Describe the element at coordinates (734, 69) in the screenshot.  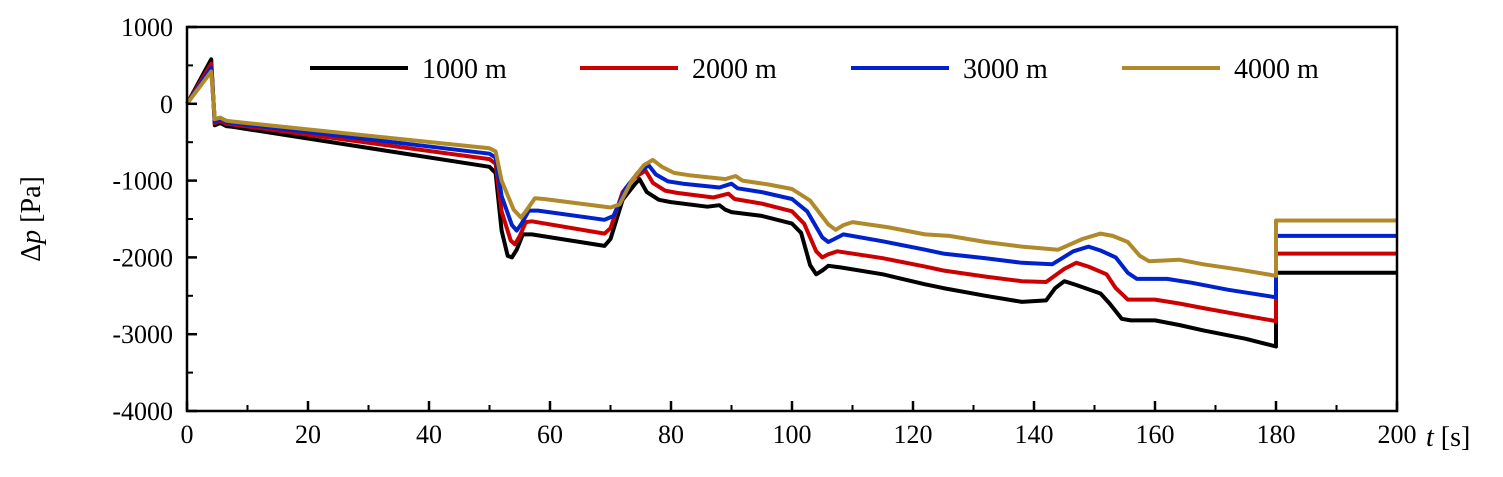
I see `legend-label: 2000 m` at that location.